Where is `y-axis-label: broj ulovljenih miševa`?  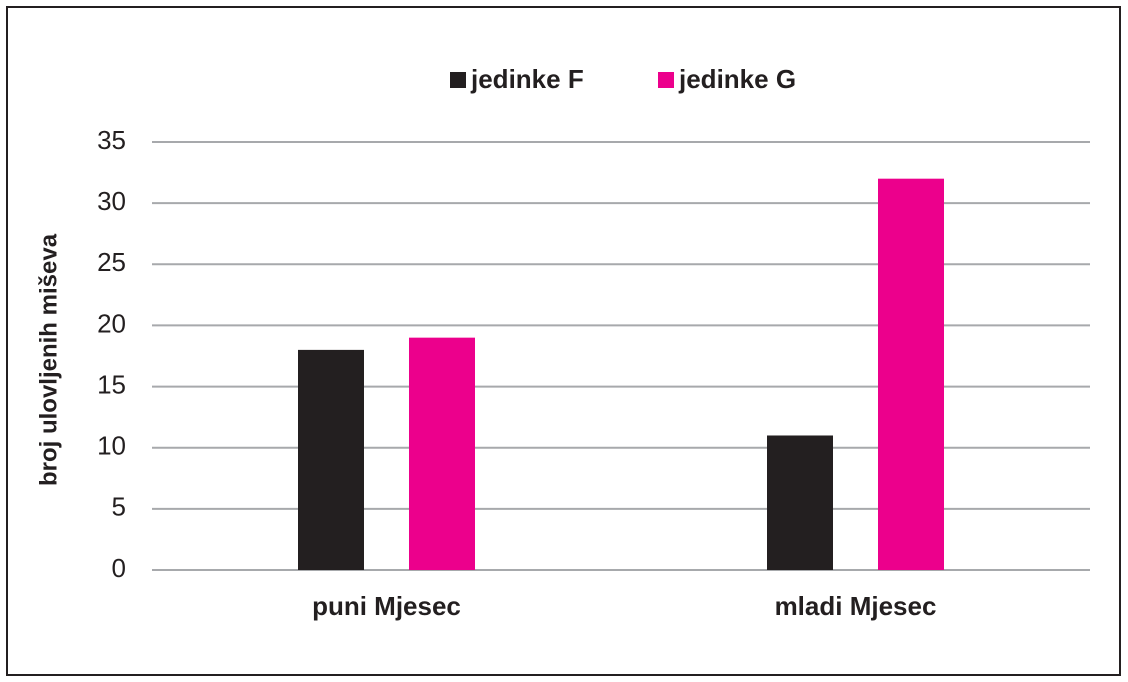 y-axis-label: broj ulovljenih miševa is located at coordinates (48, 359).